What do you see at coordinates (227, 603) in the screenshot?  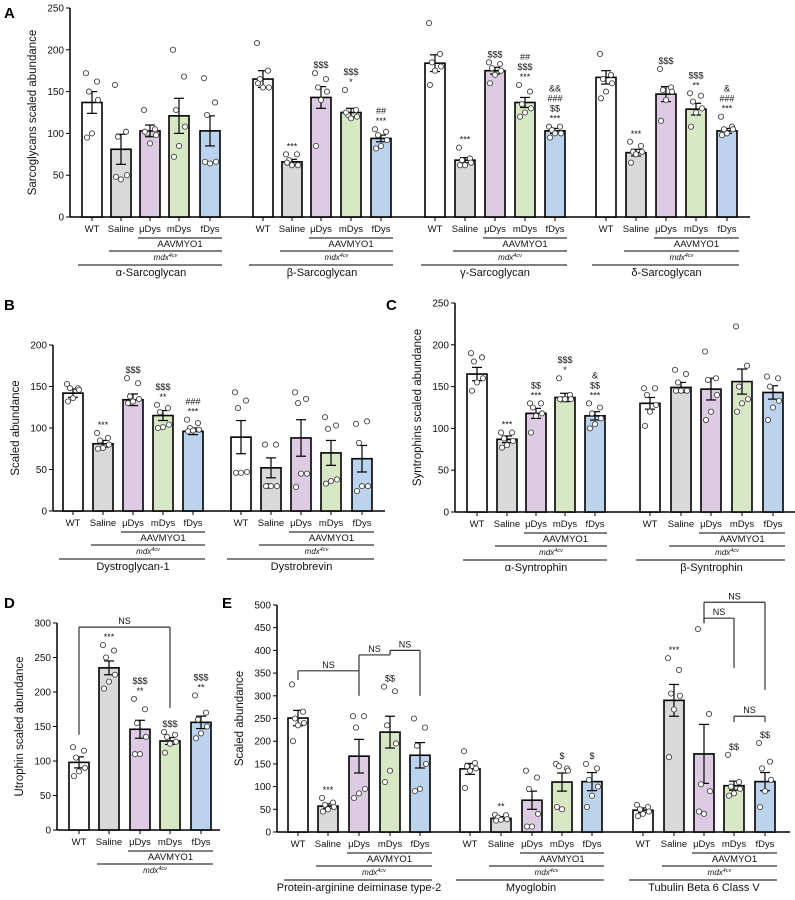 I see `panel-letter: E` at bounding box center [227, 603].